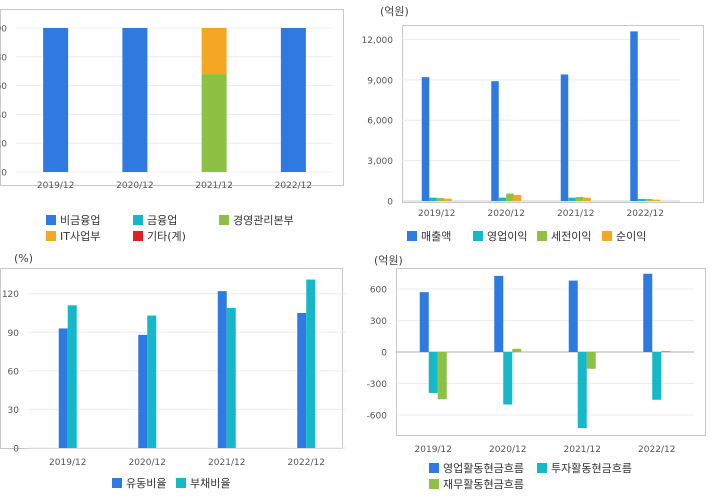 Image resolution: width=720 pixels, height=496 pixels. I want to click on legend-item: 재무활동현금흐름, so click(476, 484).